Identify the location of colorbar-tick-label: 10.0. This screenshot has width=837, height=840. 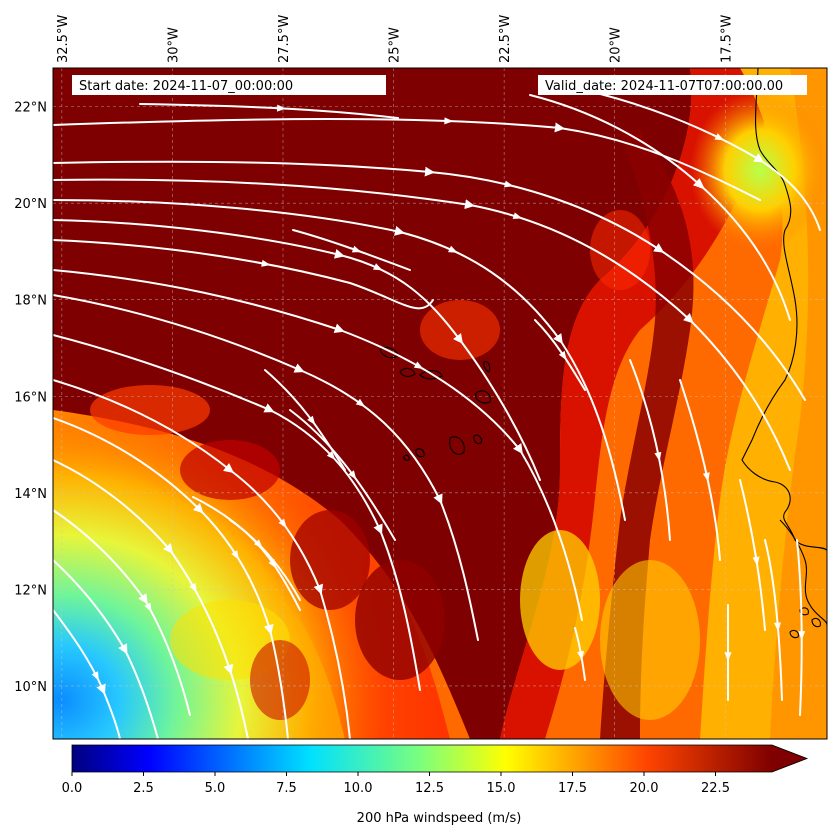
(358, 788).